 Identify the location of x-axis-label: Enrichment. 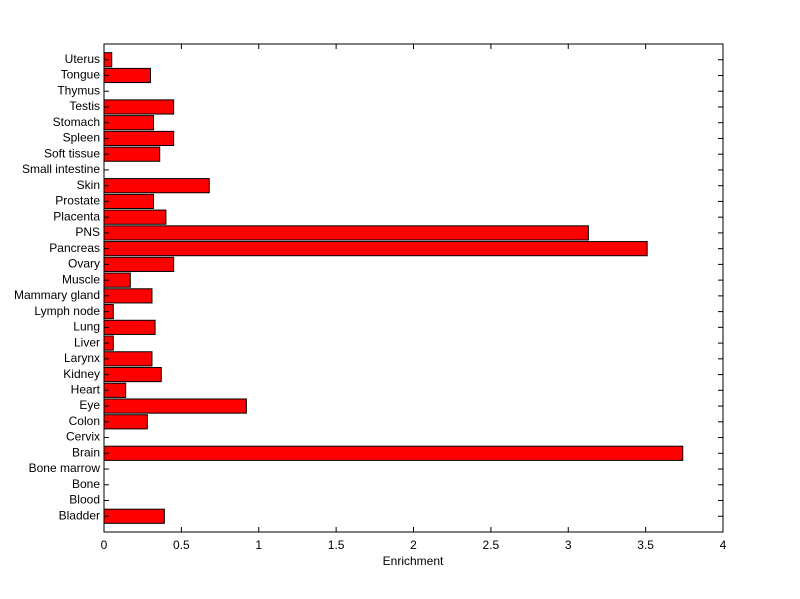
(413, 561).